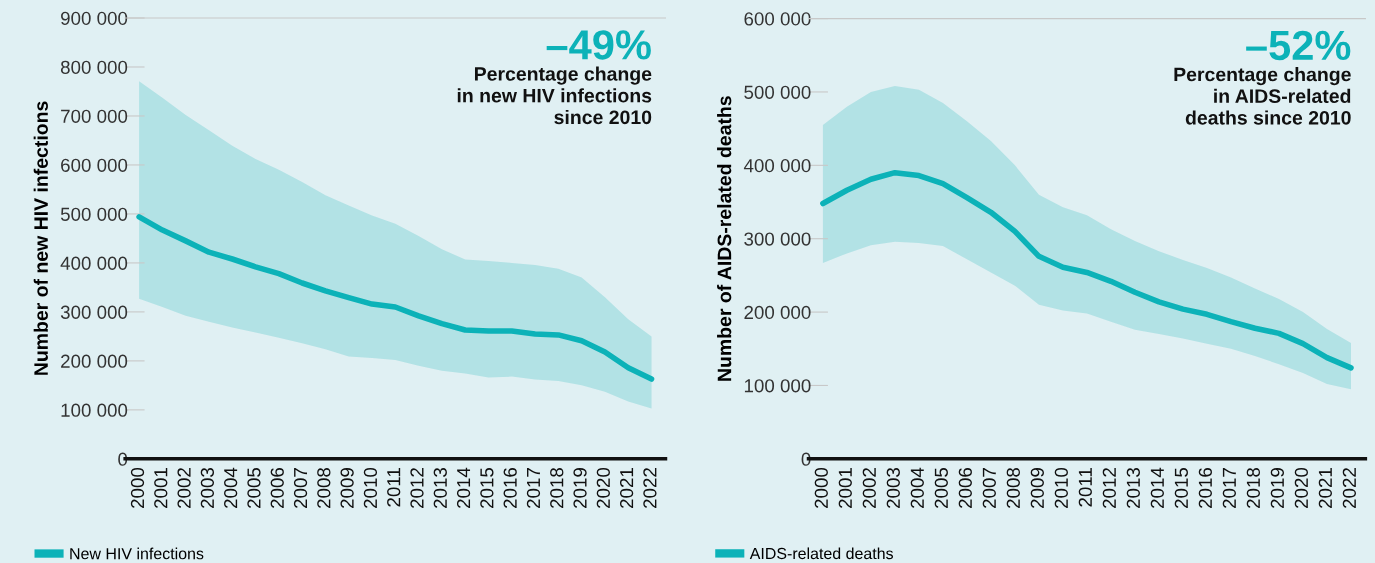 This screenshot has height=563, width=1375. What do you see at coordinates (1262, 96) in the screenshot?
I see `annotation: Percentage change in AIDS-related deaths since 2010` at bounding box center [1262, 96].